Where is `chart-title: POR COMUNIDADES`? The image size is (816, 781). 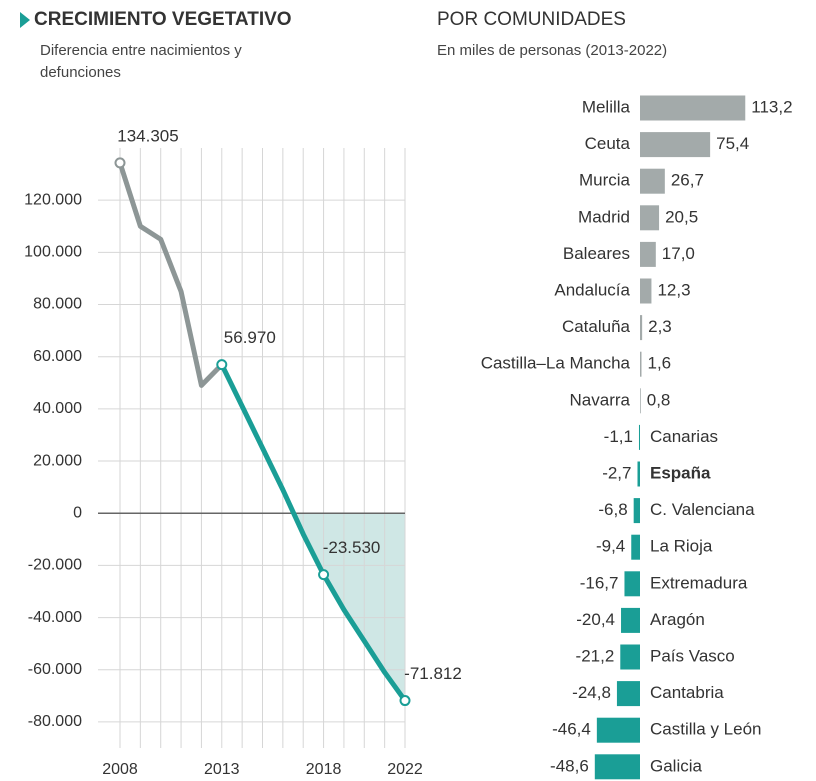 chart-title: POR COMUNIDADES is located at coordinates (531, 19).